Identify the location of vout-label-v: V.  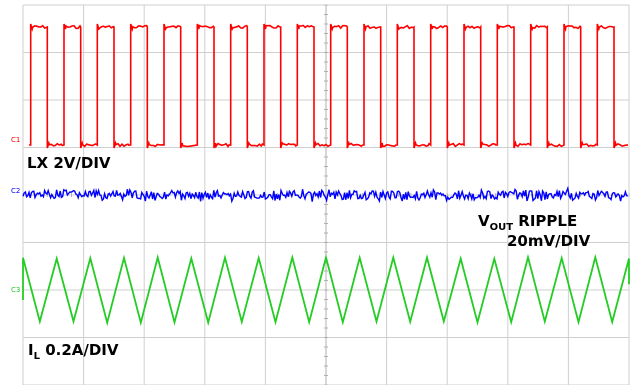
(484, 221).